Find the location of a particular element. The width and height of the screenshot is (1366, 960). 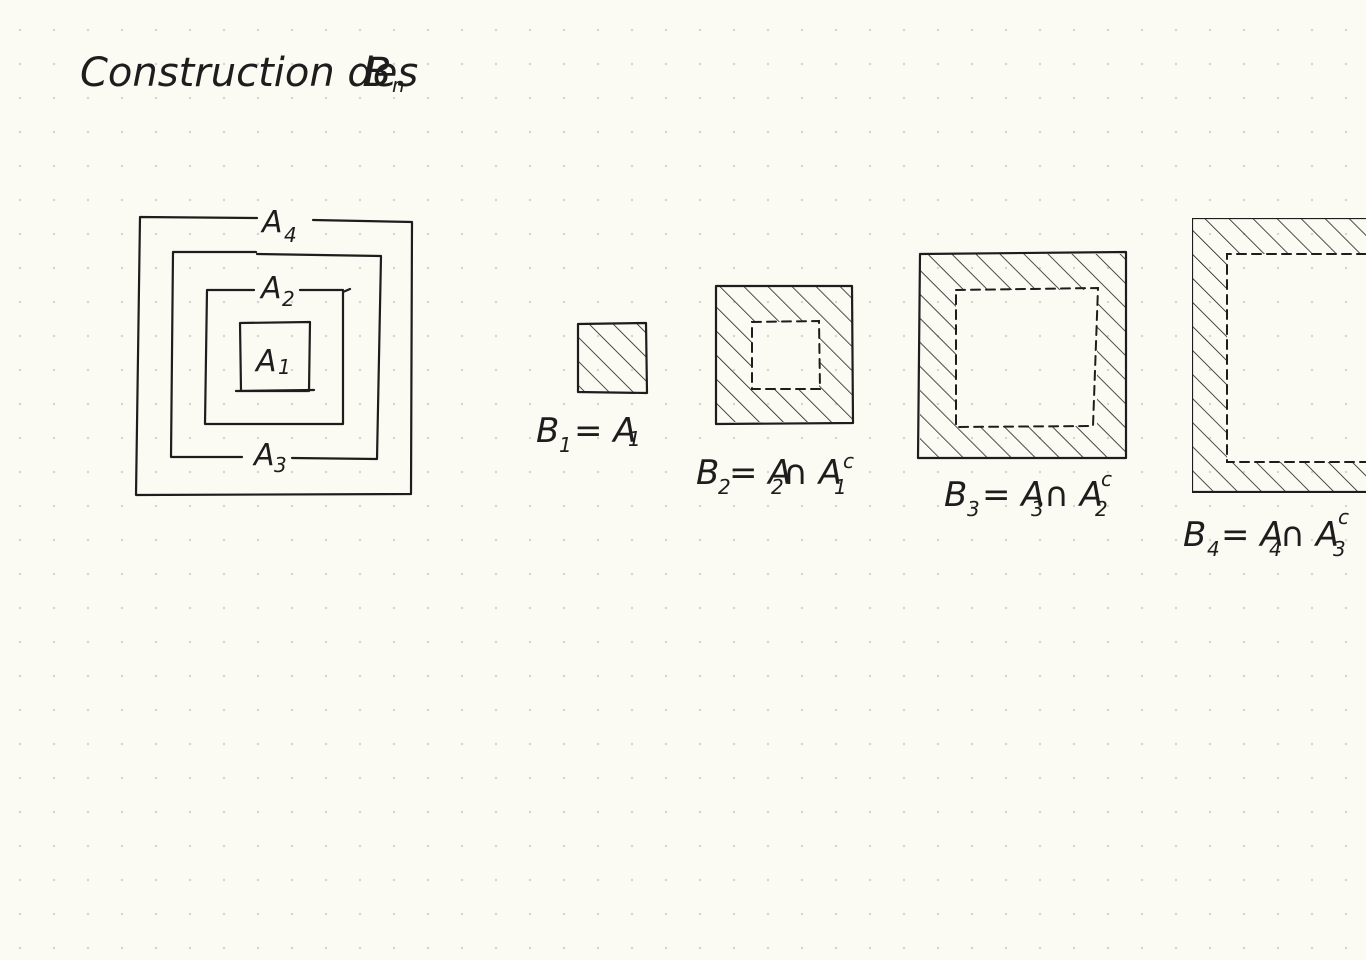

set-a1-outline is located at coordinates (275, 356).